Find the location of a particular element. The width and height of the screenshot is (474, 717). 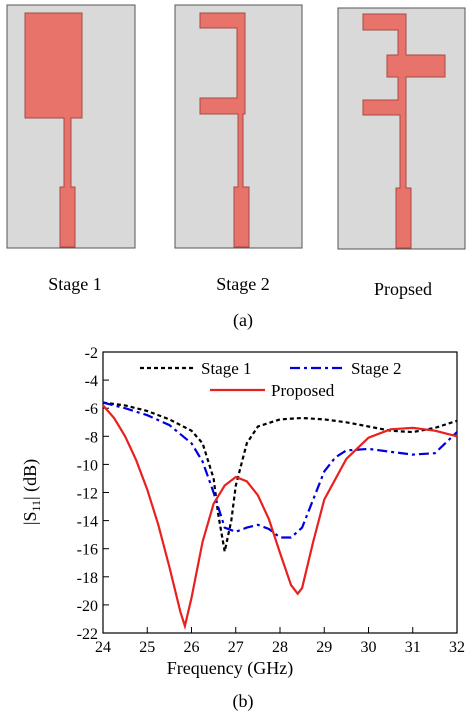

y-tick-label: -16 is located at coordinates (87, 550).